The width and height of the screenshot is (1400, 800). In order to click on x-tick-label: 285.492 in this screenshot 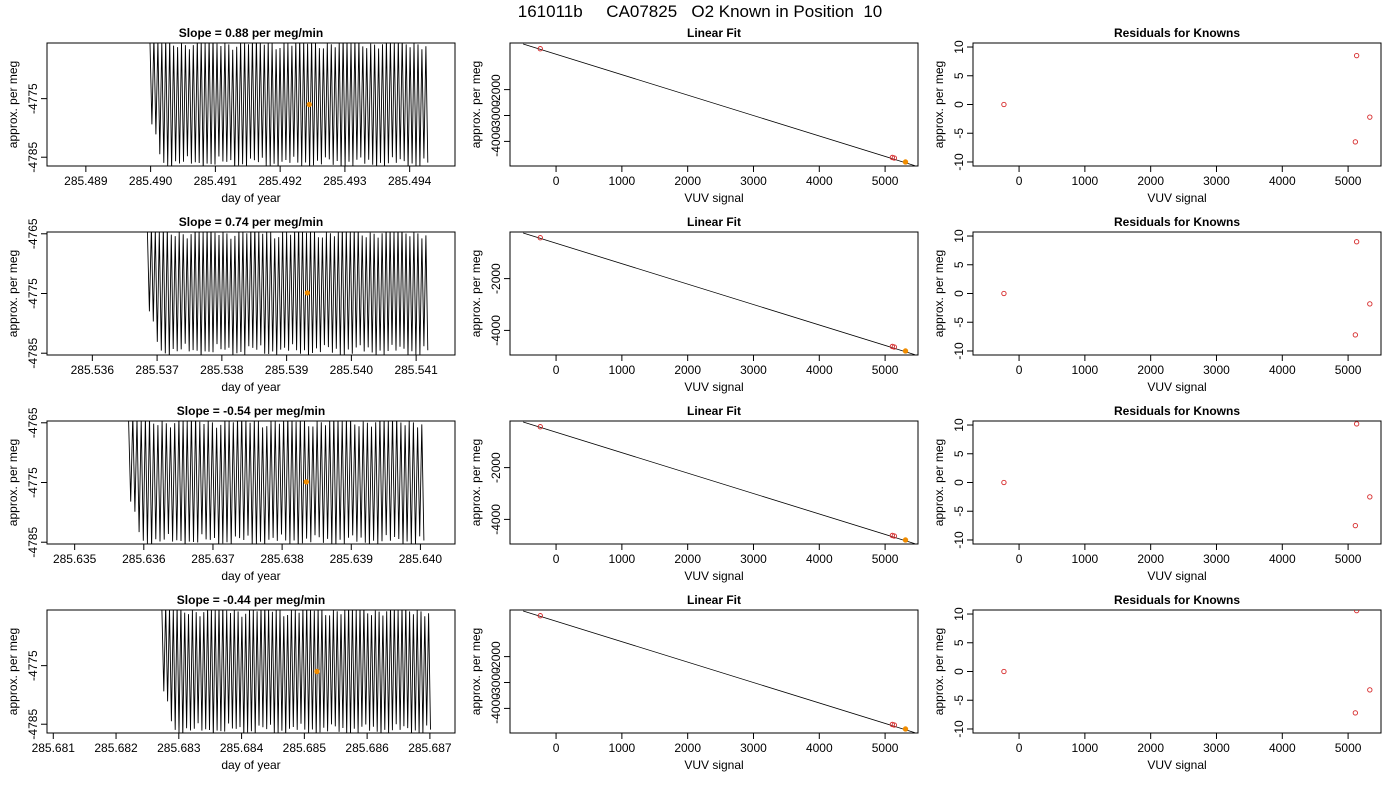, I will do `click(280, 181)`.